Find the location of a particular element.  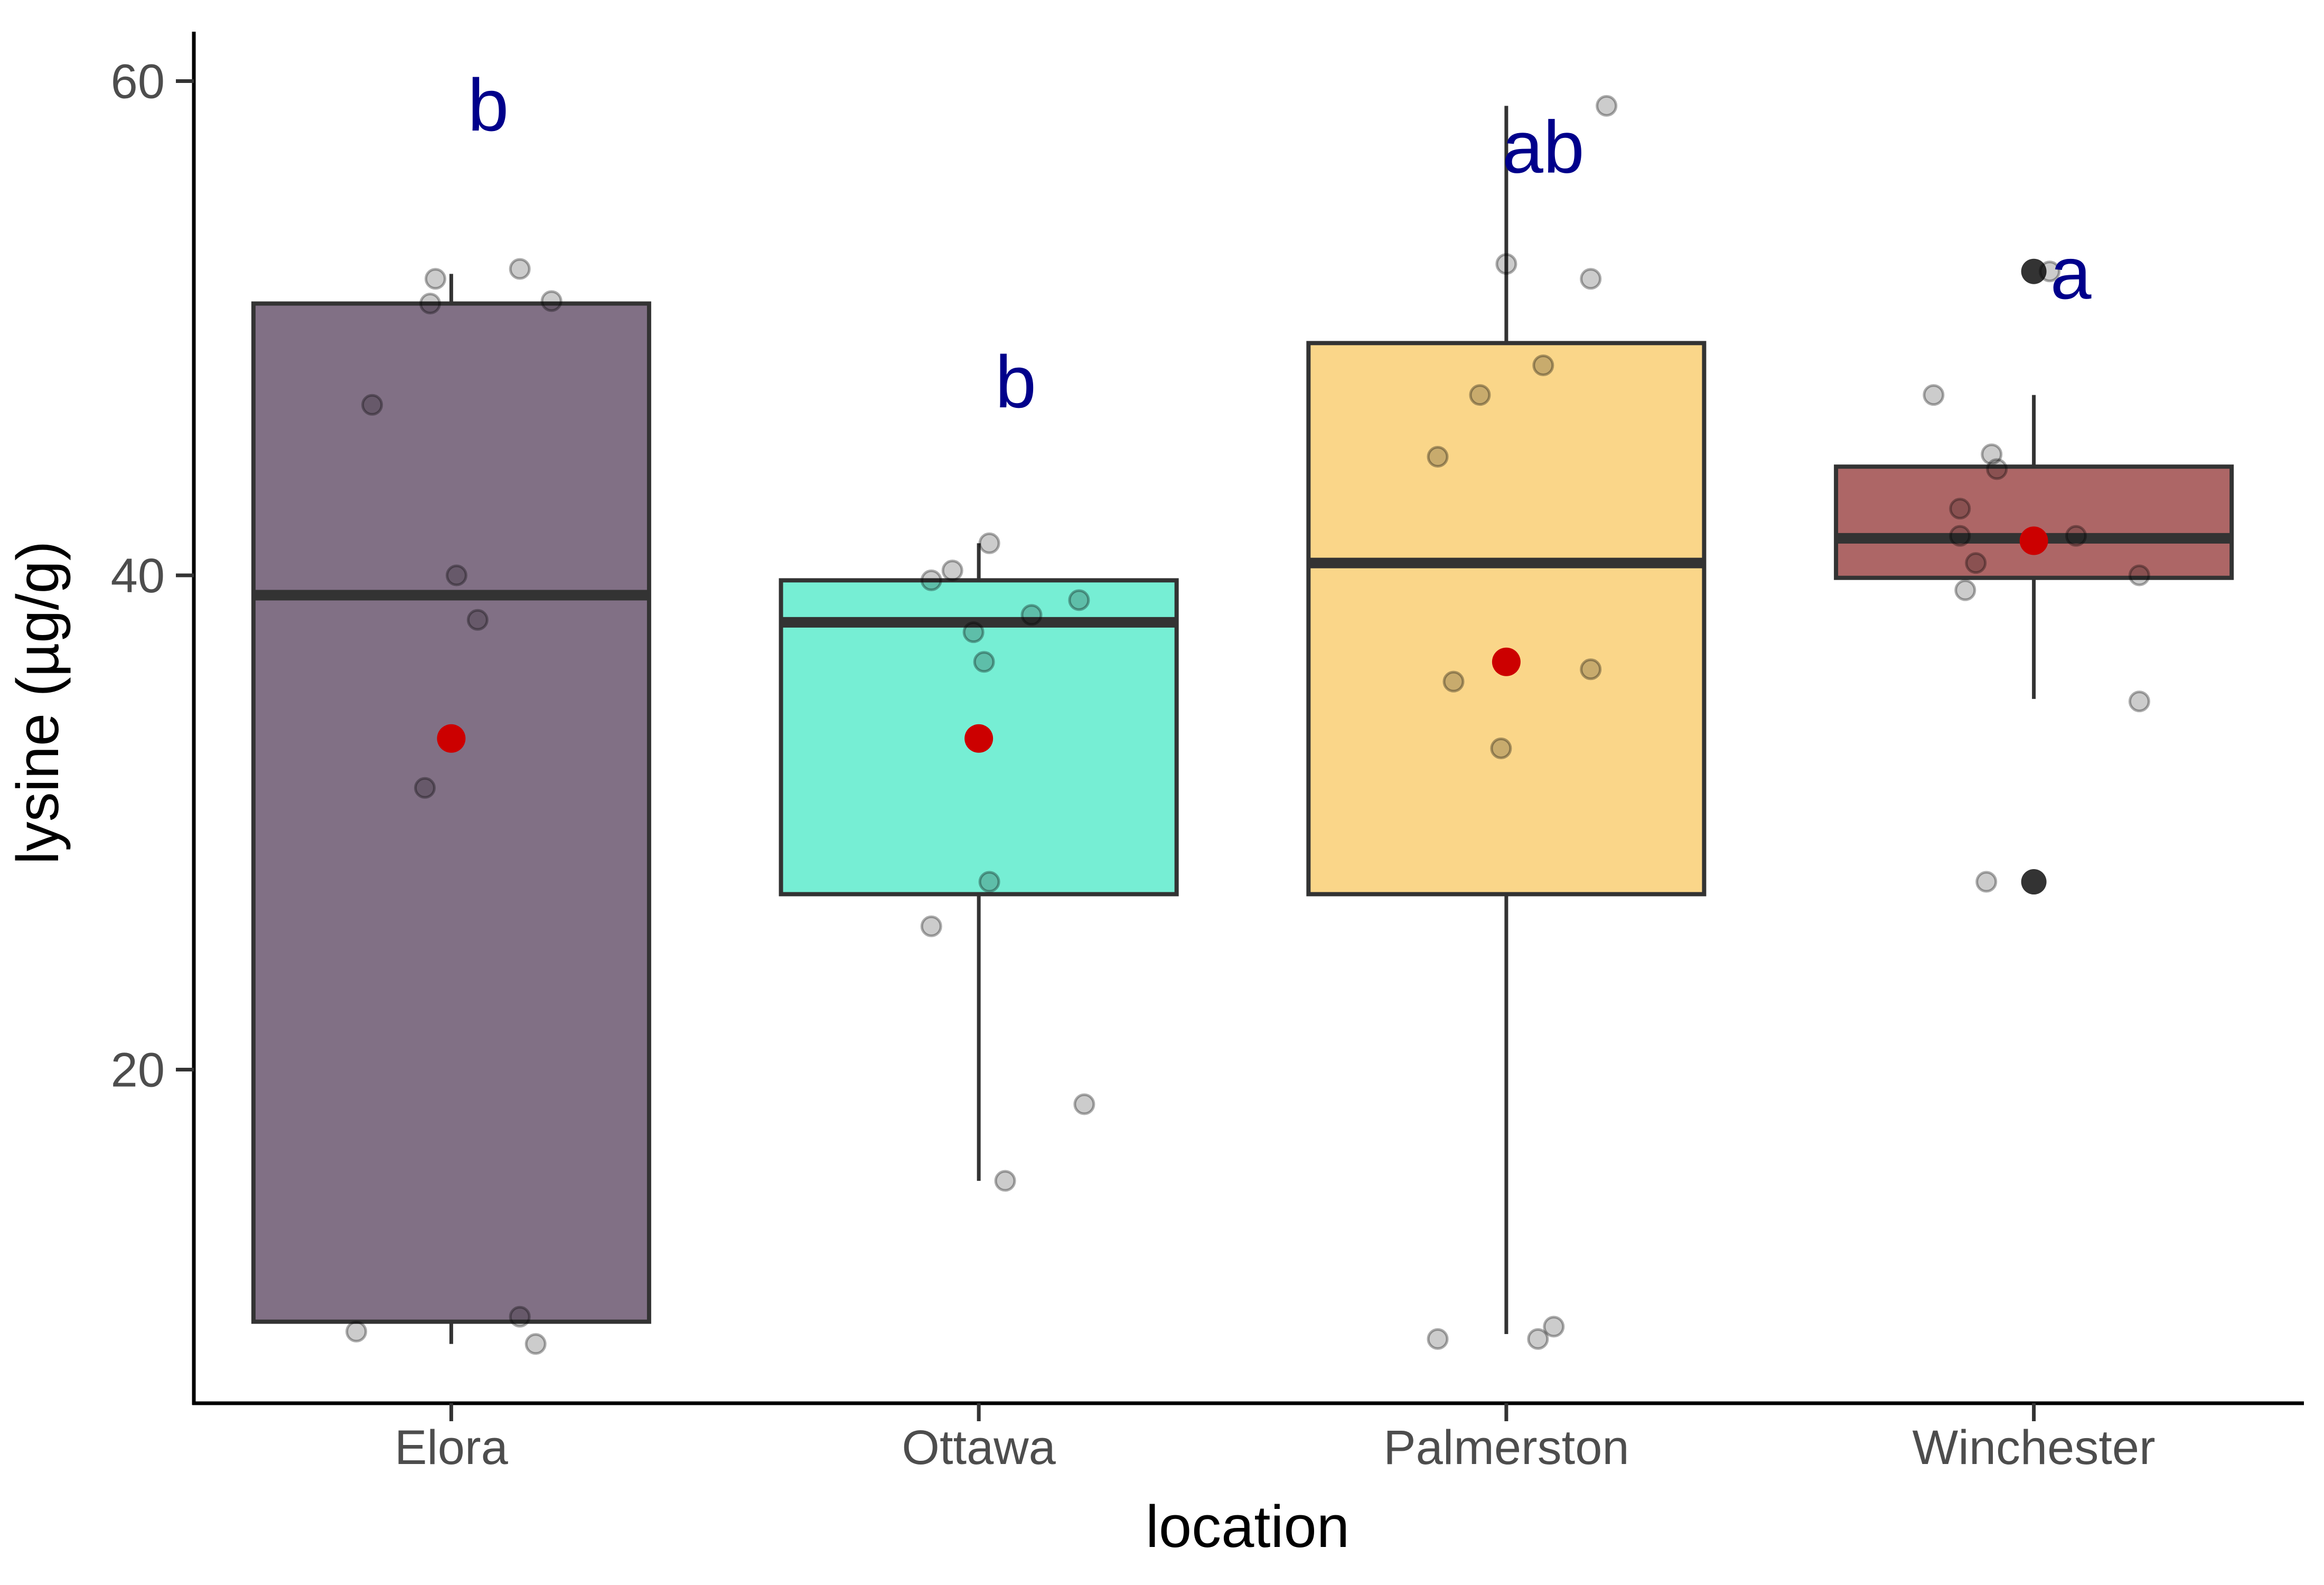

y-axis-title: lysine (µg/g) is located at coordinates (38, 702).